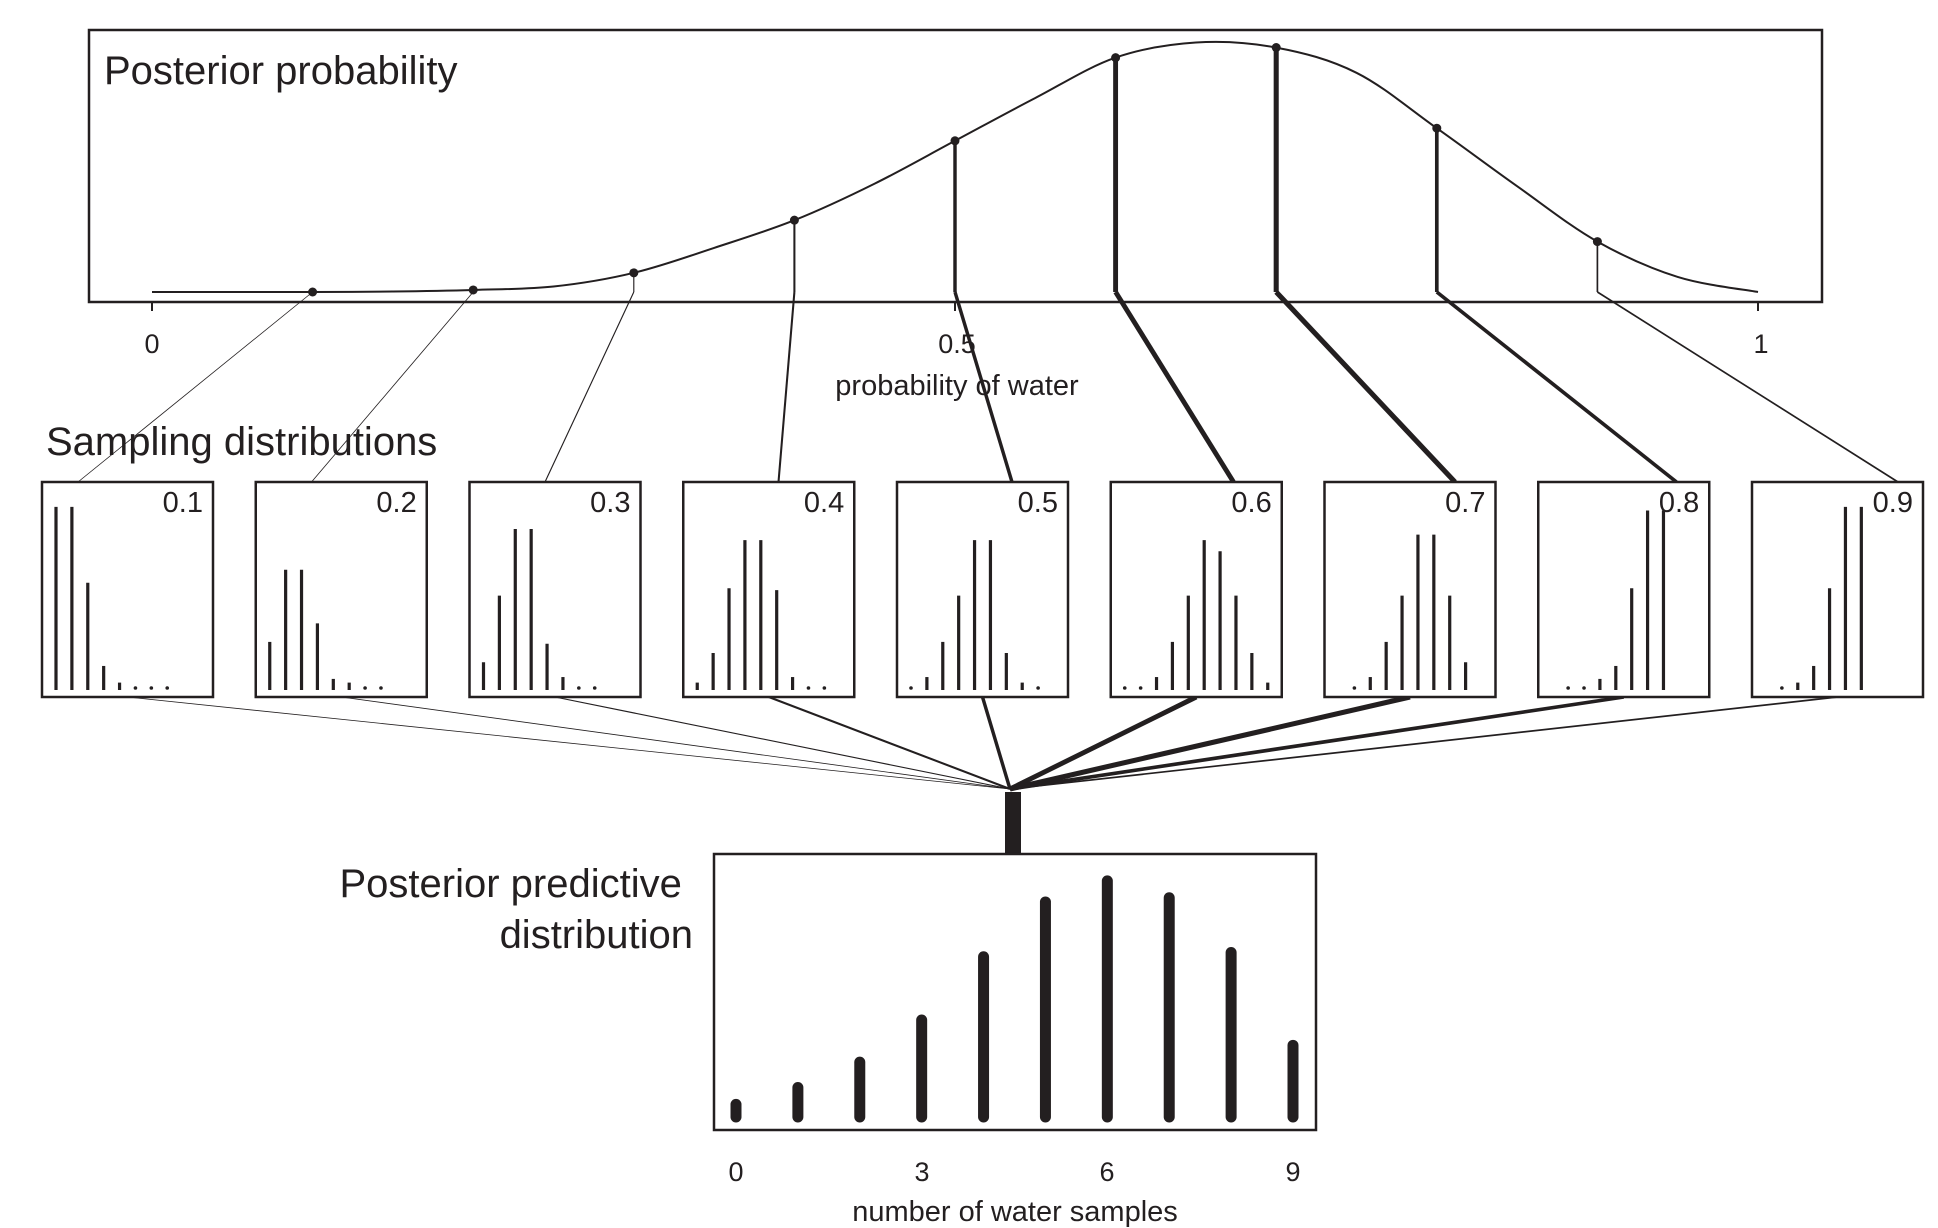 Image resolution: width=1938 pixels, height=1228 pixels. I want to click on connector-to-predictive-0.6, so click(1103, 743).